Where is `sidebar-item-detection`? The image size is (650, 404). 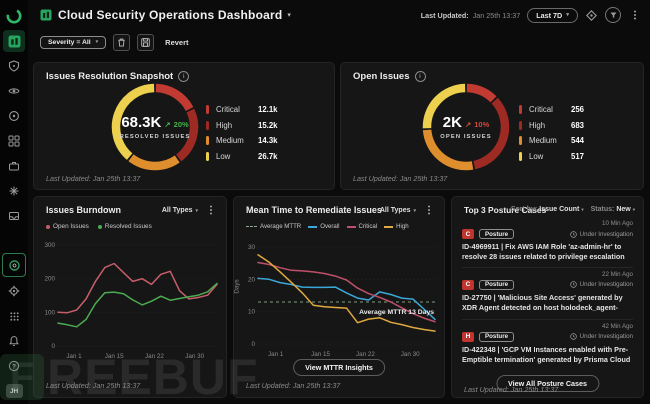
sidebar-item-detection is located at coordinates (14, 116).